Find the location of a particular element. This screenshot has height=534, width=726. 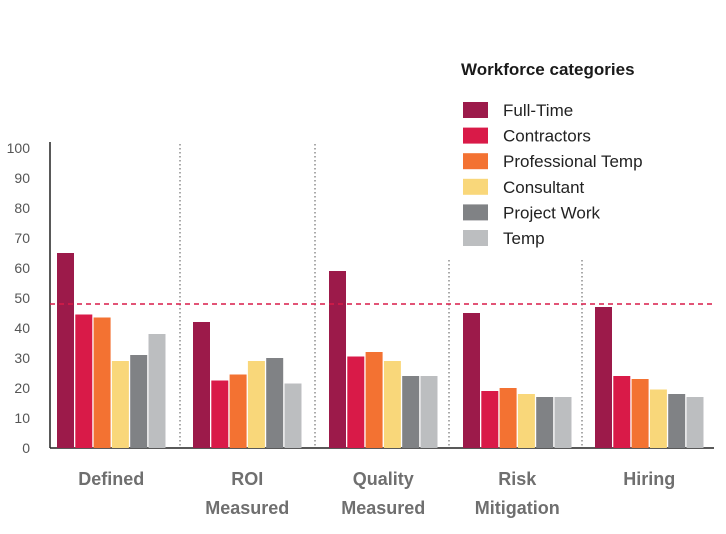

category-label: Defined is located at coordinates (111, 479).